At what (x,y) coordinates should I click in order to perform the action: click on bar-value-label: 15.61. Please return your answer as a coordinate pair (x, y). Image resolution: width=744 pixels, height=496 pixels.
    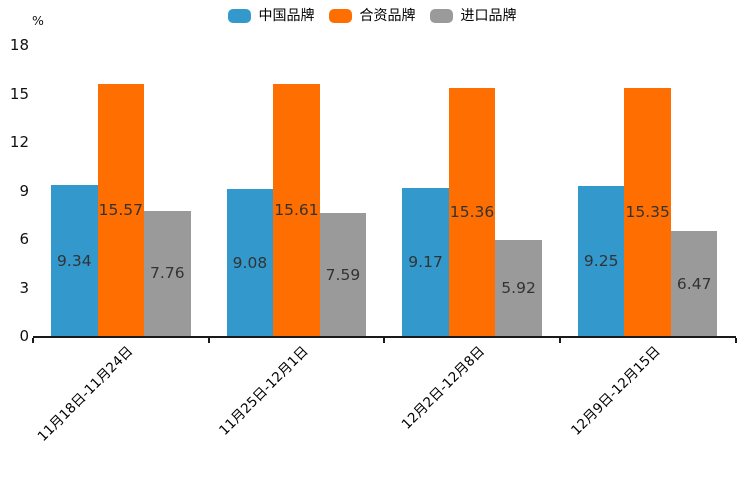
    Looking at the image, I should click on (296, 209).